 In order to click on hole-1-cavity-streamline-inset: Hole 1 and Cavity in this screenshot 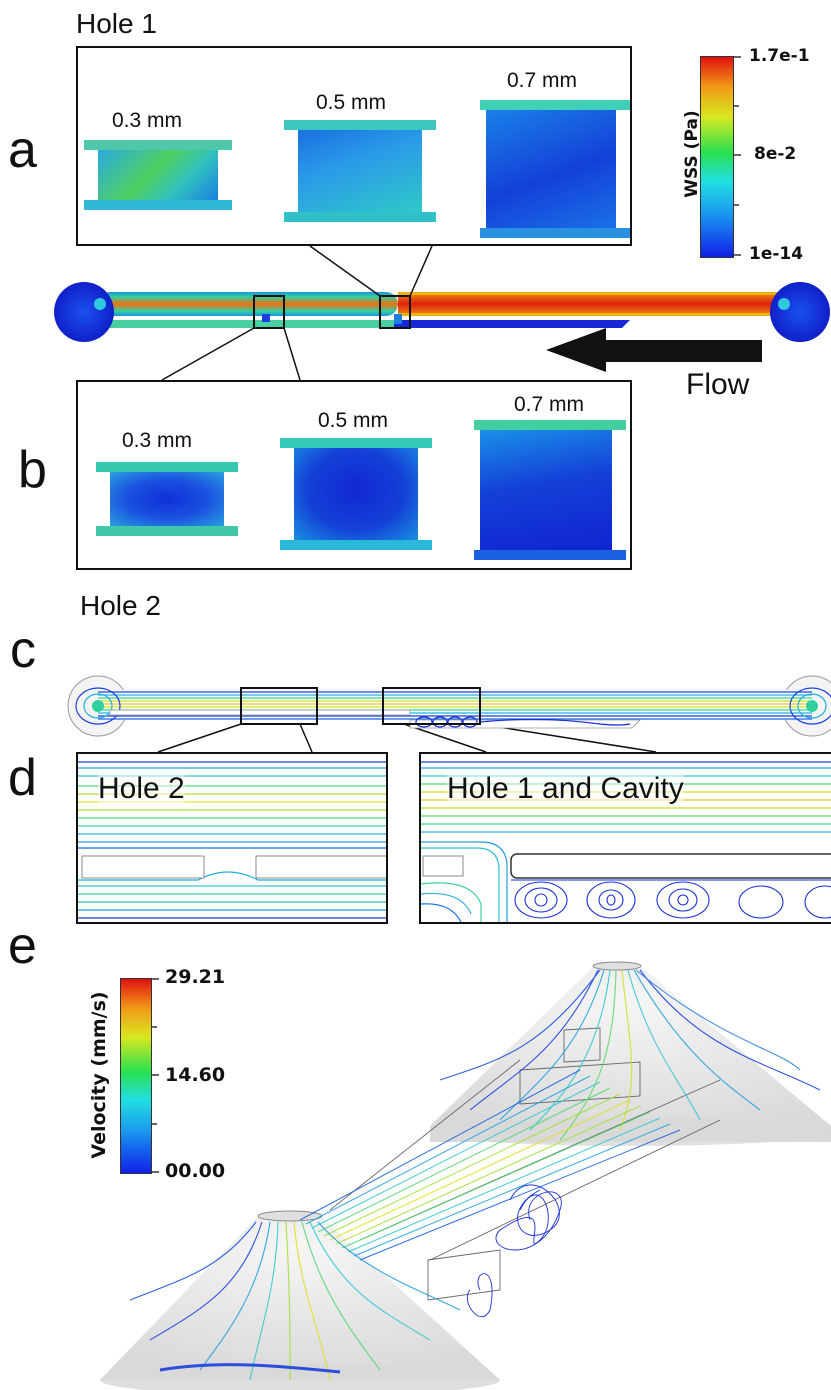, I will do `click(625, 838)`.